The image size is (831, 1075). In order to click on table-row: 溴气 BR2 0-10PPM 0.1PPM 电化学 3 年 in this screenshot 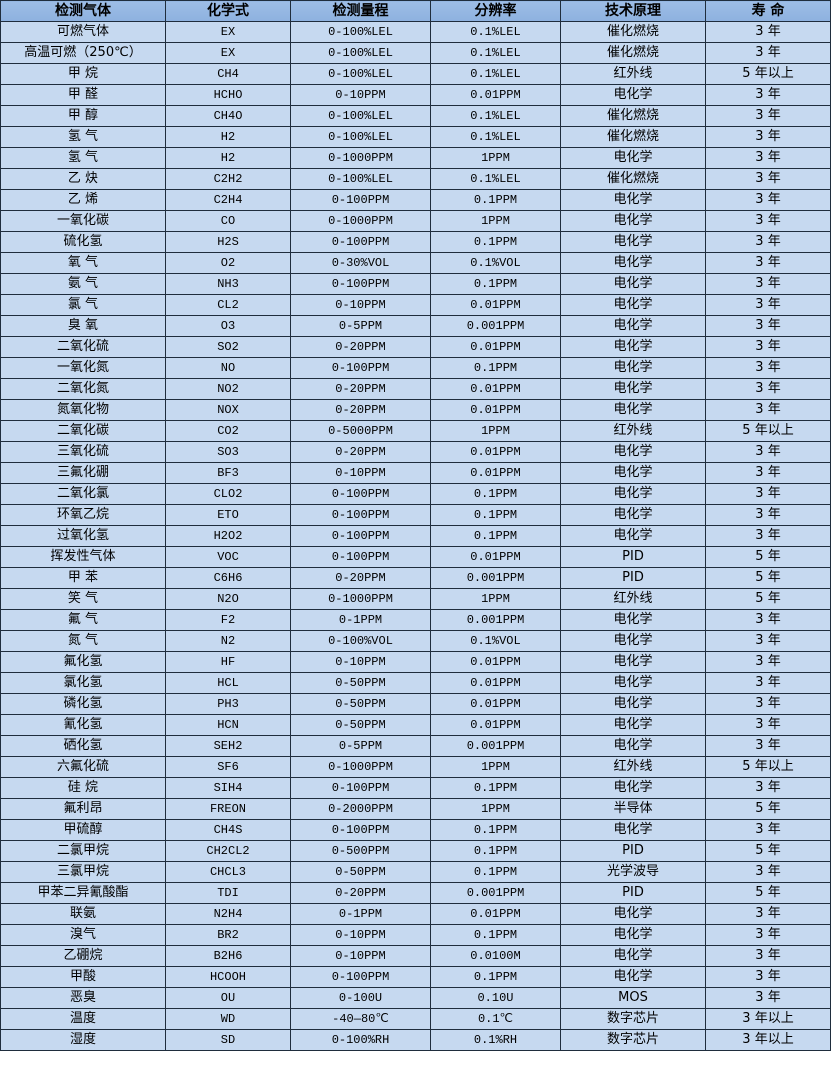, I will do `click(415, 935)`.